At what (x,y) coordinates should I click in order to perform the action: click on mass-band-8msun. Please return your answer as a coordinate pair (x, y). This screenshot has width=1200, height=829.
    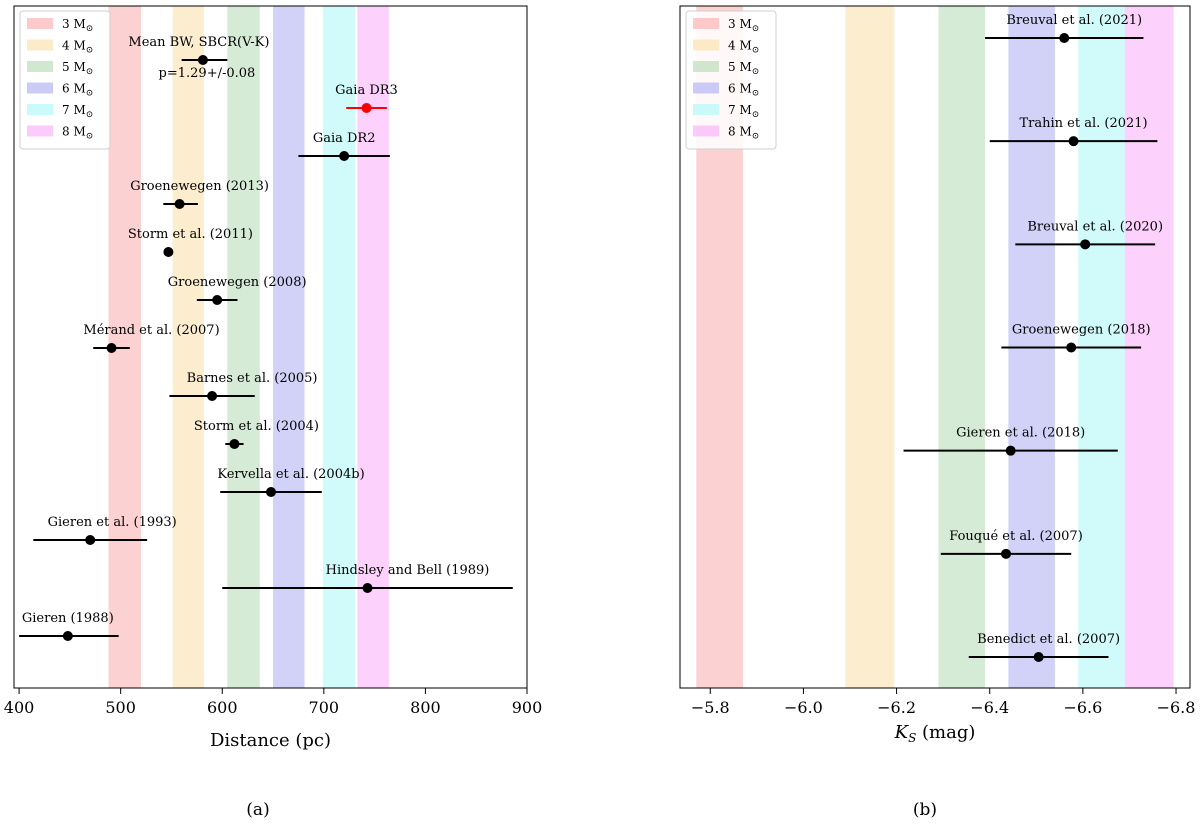
    Looking at the image, I should click on (373, 347).